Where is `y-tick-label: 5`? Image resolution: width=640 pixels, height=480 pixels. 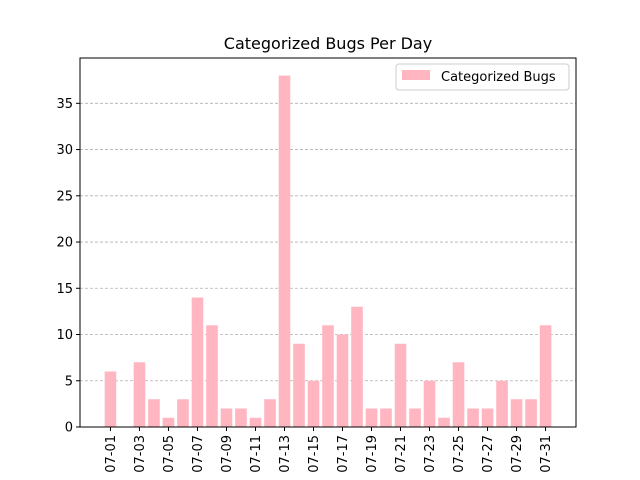 y-tick-label: 5 is located at coordinates (69, 381).